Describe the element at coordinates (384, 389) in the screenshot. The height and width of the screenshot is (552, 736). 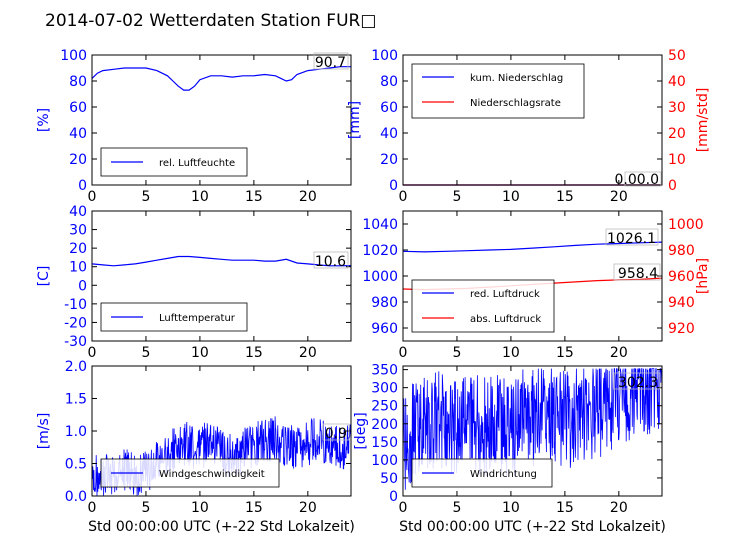
I see `y-tick-label: 300` at that location.